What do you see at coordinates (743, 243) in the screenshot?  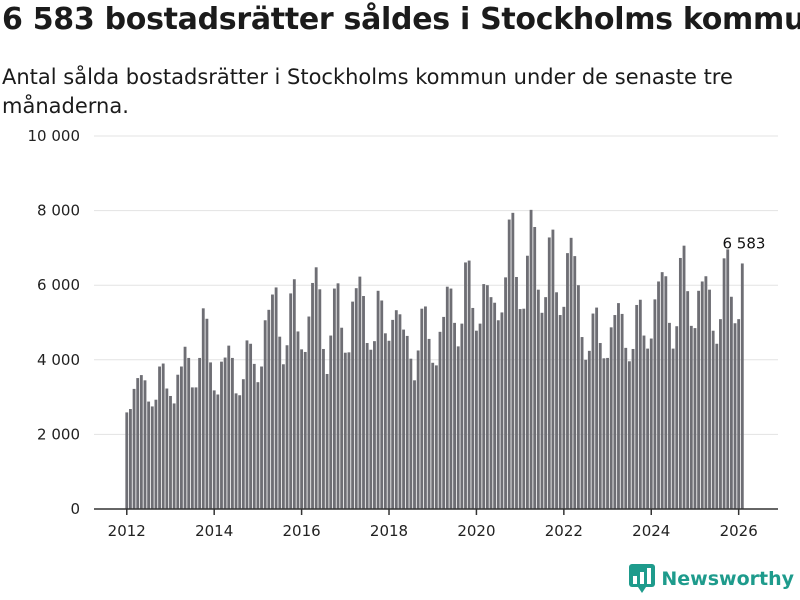 I see `highlight-value-label: 6 583` at bounding box center [743, 243].